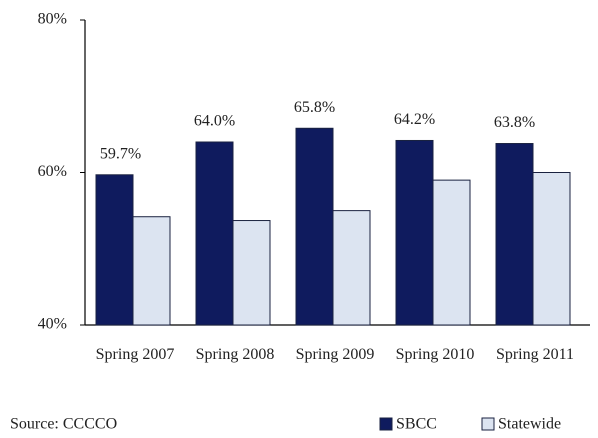 This screenshot has height=438, width=598. Describe the element at coordinates (63, 424) in the screenshot. I see `source: Source: CCCCO` at that location.